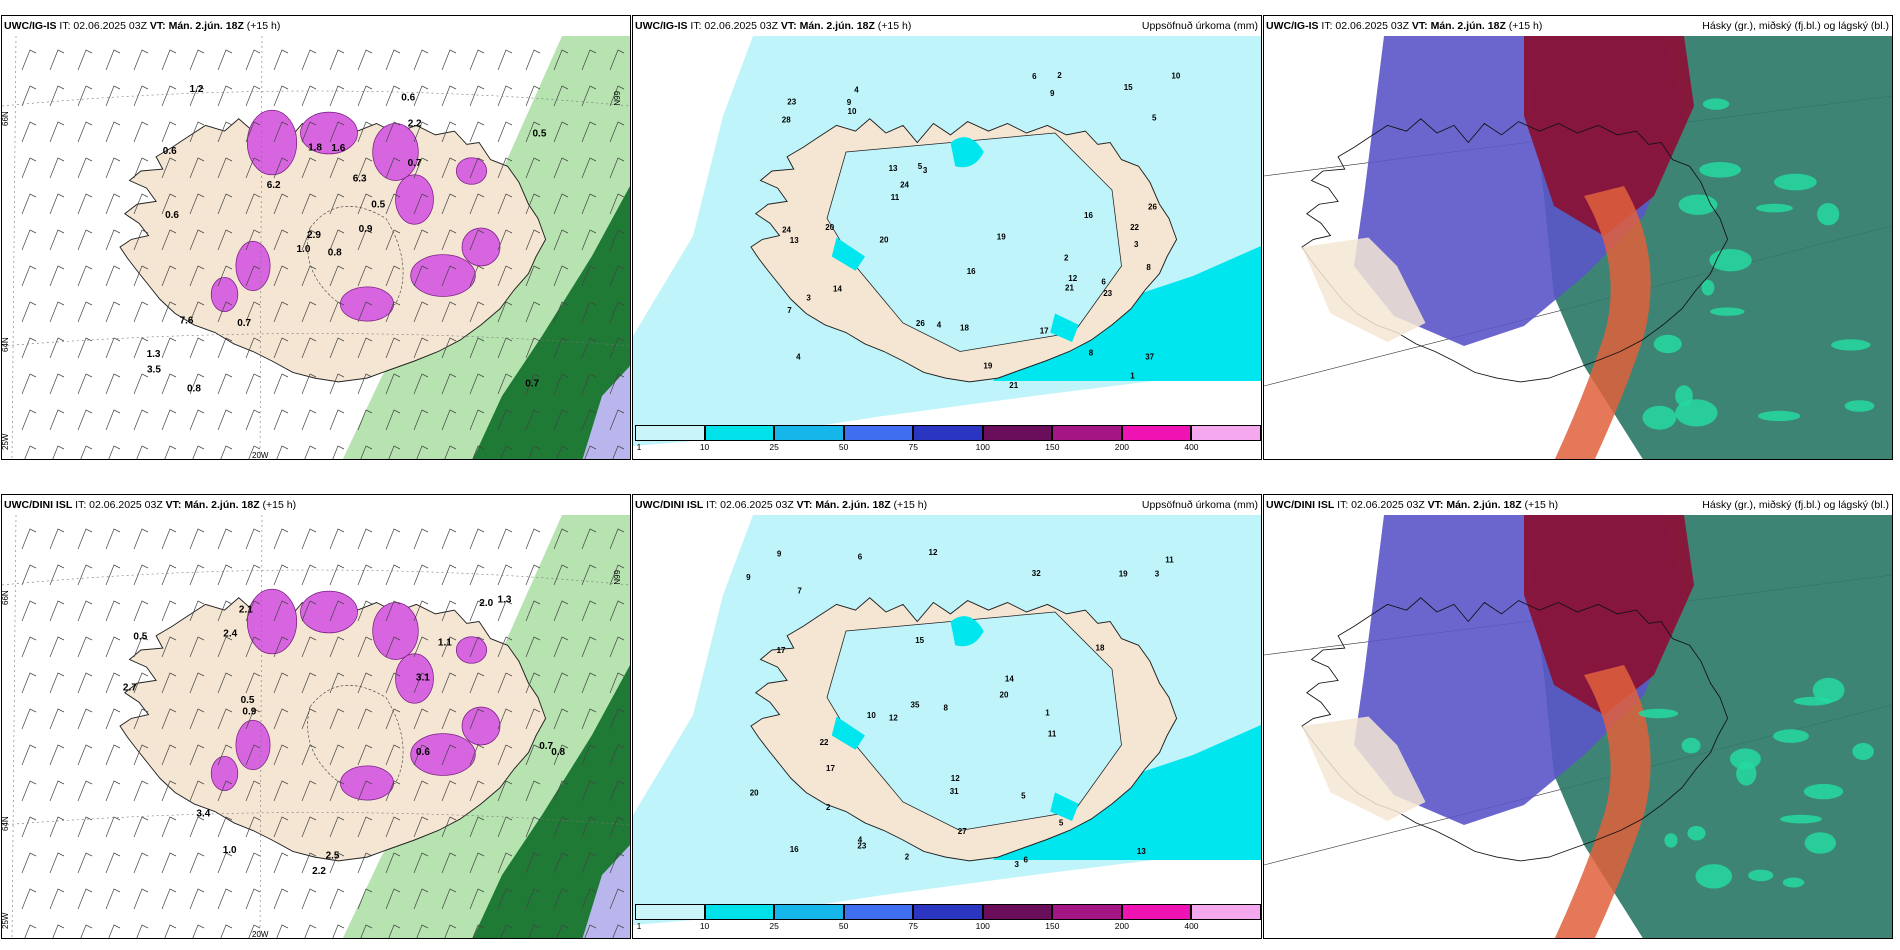 This screenshot has width=1900, height=950. Describe the element at coordinates (861, 846) in the screenshot. I see `value-label: 23` at that location.